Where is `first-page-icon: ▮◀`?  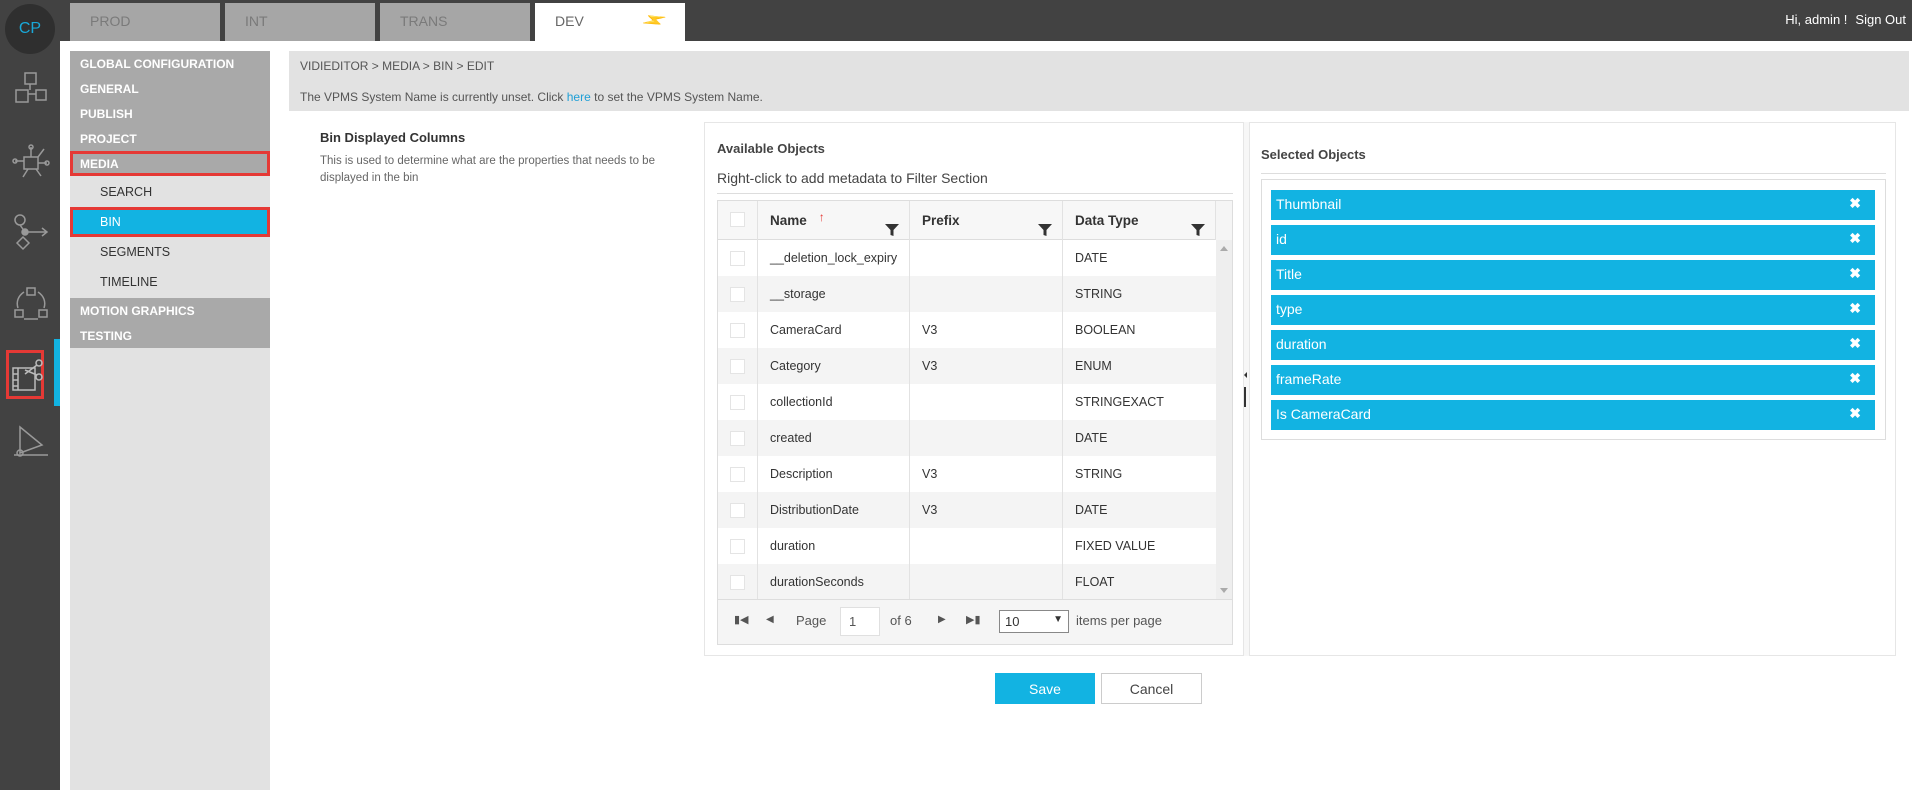 first-page-icon: ▮◀ is located at coordinates (741, 620).